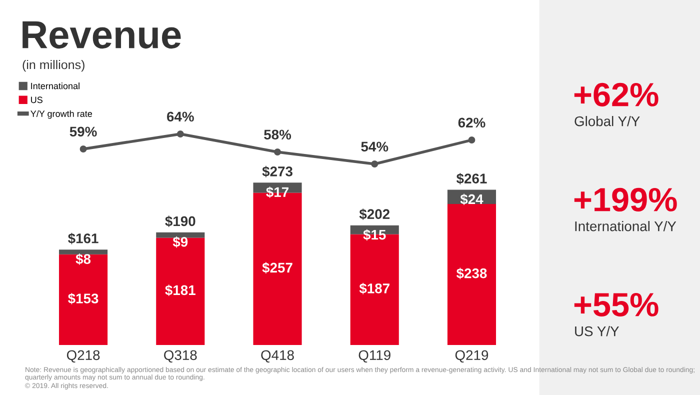 Image resolution: width=700 pixels, height=395 pixels. What do you see at coordinates (55, 86) in the screenshot?
I see `legend-label: International` at bounding box center [55, 86].